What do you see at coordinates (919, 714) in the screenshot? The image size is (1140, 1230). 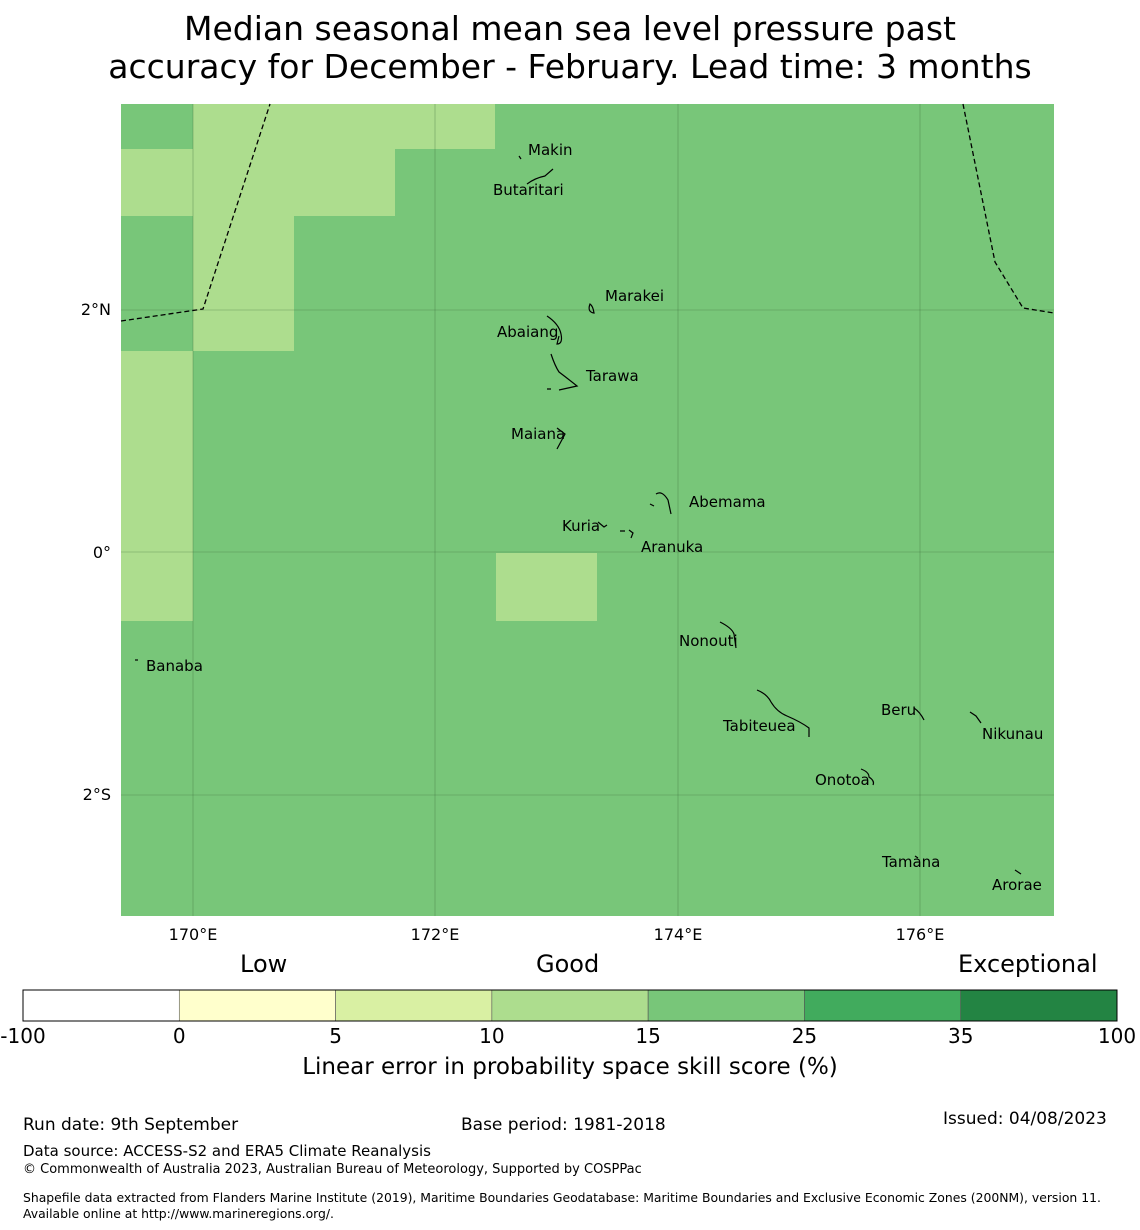 I see `island-beru` at bounding box center [919, 714].